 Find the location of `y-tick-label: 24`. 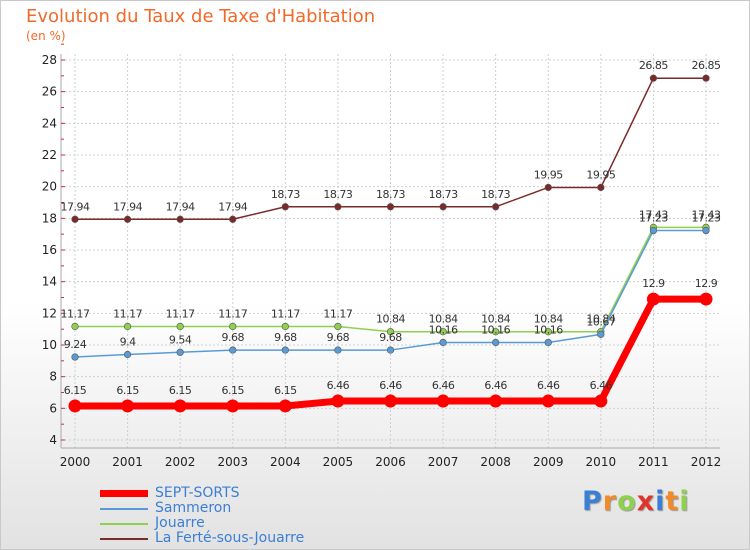

y-tick-label: 24 is located at coordinates (49, 123).